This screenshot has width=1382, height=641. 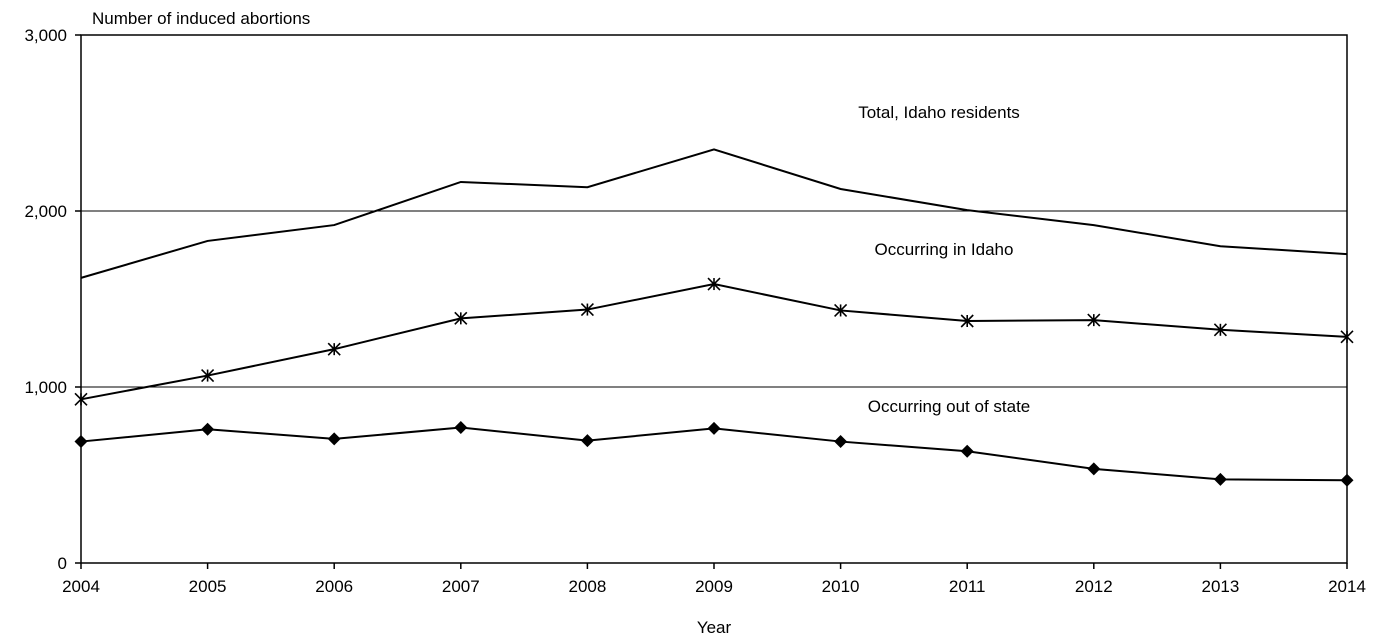 I want to click on series-label: Occurring out of state, so click(x=949, y=406).